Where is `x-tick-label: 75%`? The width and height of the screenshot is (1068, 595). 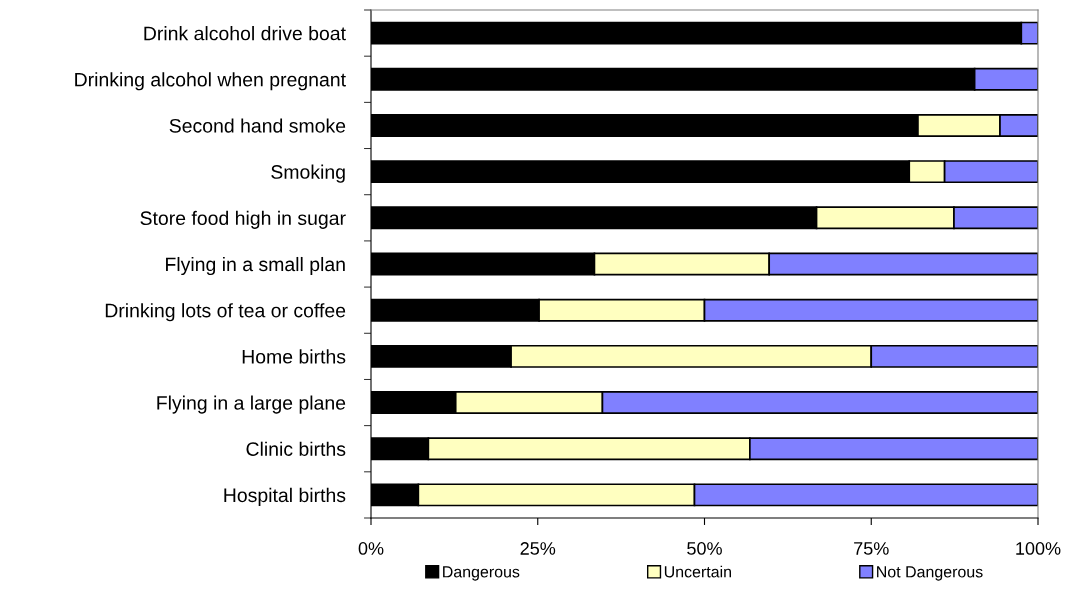
x-tick-label: 75% is located at coordinates (871, 548).